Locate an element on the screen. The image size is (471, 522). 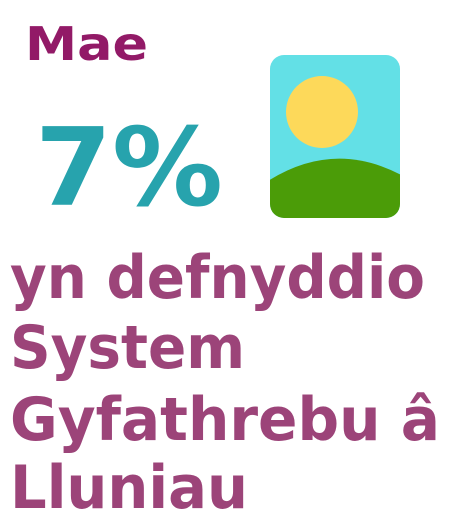
description-line: System is located at coordinates (127, 348).